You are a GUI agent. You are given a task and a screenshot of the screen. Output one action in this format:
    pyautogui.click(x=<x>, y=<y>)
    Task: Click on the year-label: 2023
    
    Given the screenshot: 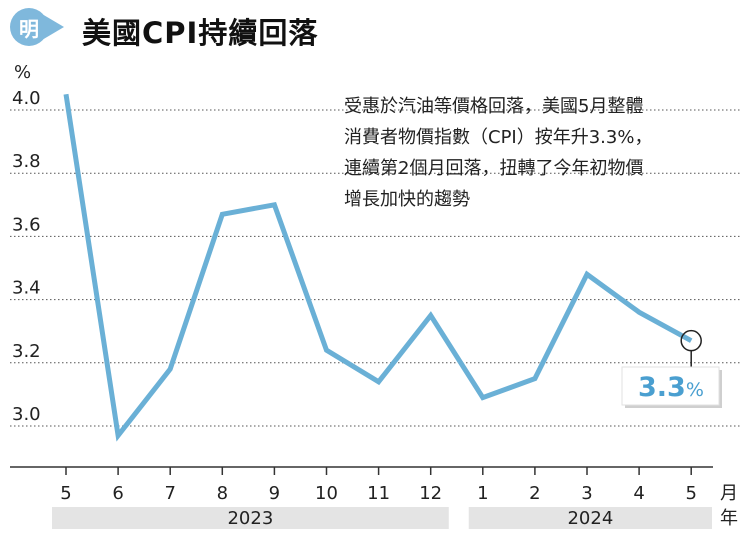 What is the action you would take?
    pyautogui.click(x=250, y=518)
    